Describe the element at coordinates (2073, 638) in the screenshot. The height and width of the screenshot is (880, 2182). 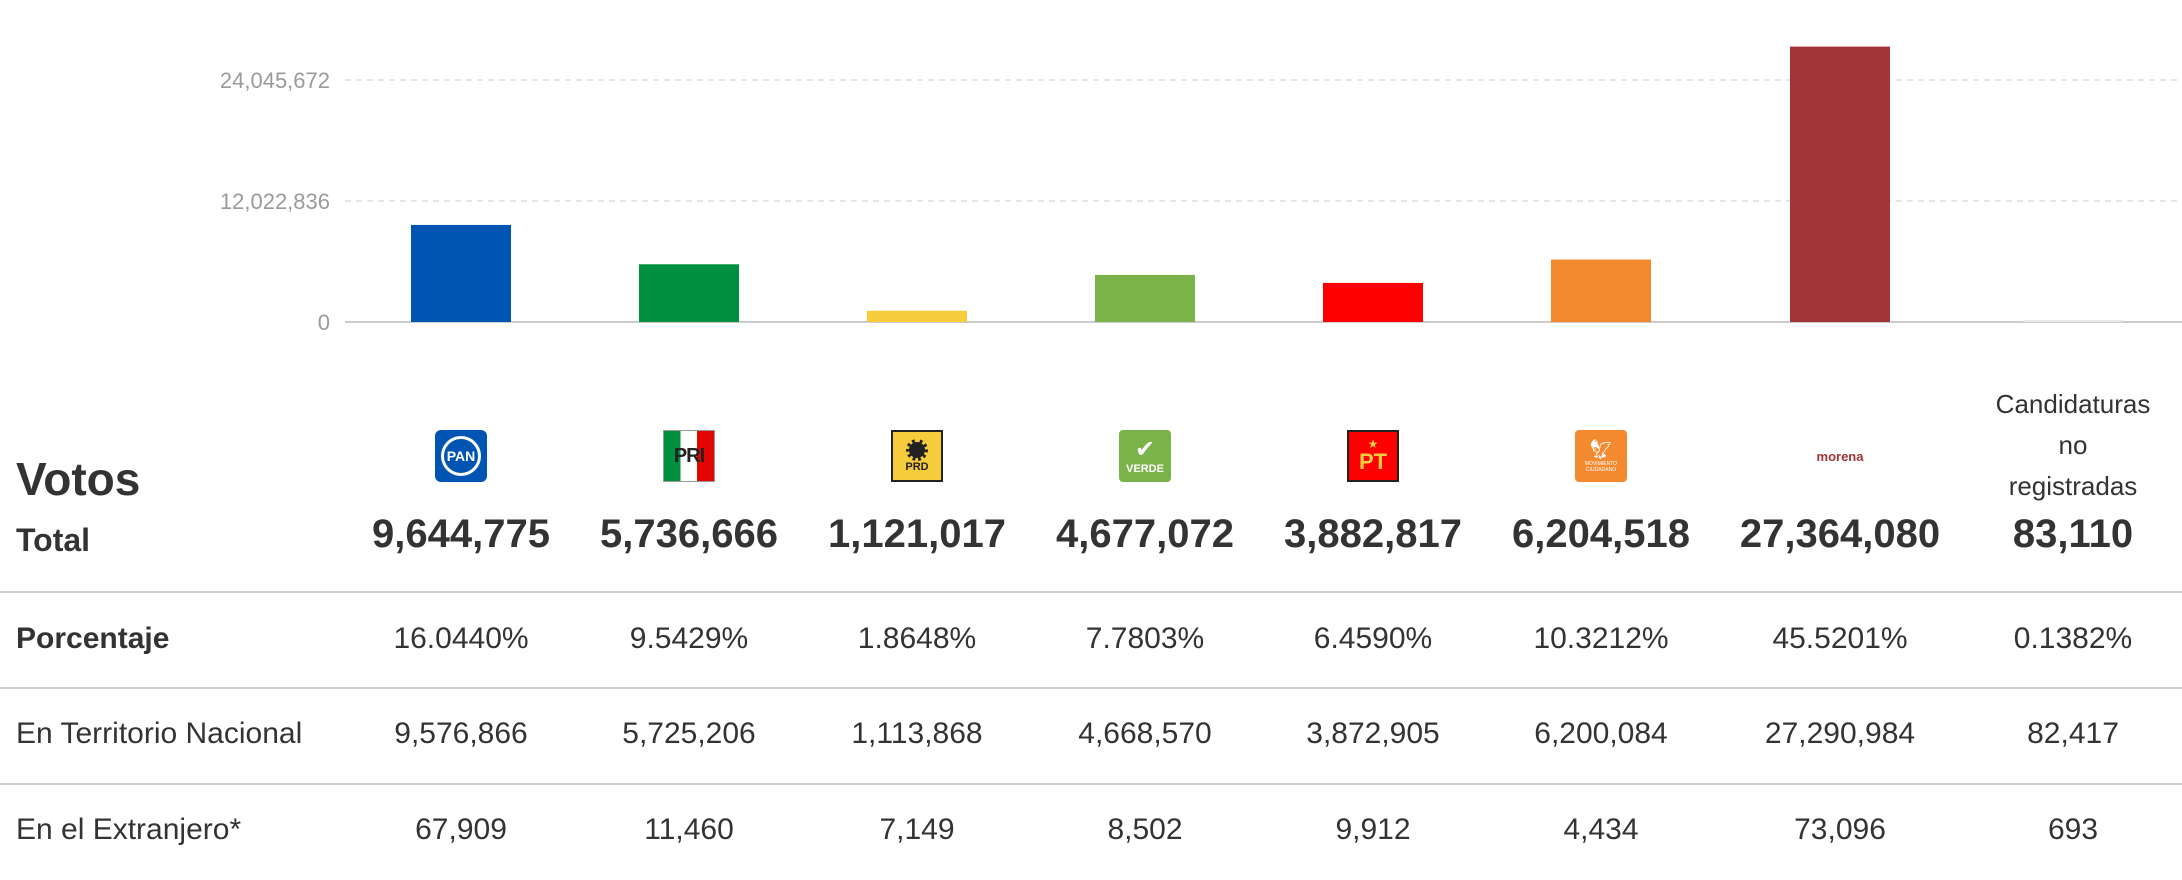
I see `table-cell: 0.1382%` at that location.